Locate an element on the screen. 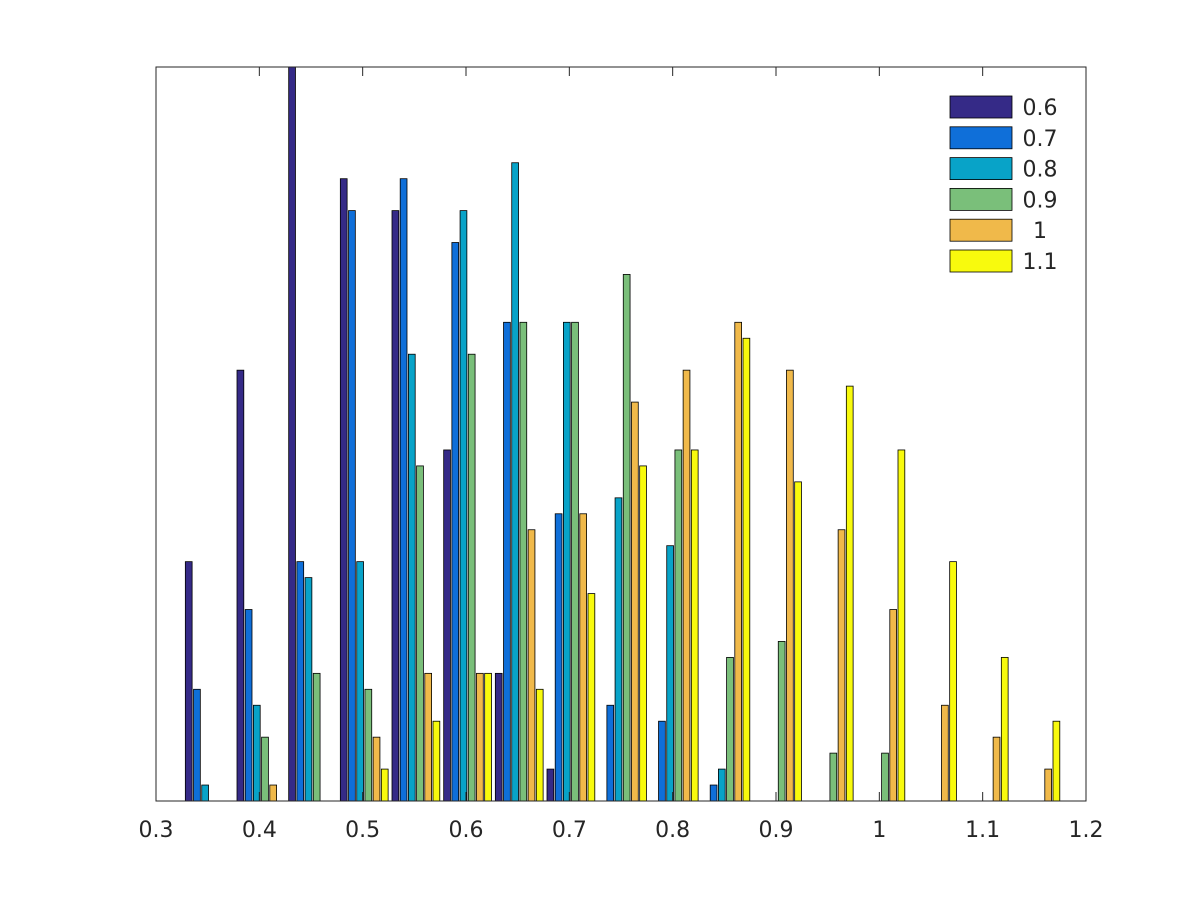 This screenshot has height=904, width=1200. x-tick-label: 0.3 is located at coordinates (156, 830).